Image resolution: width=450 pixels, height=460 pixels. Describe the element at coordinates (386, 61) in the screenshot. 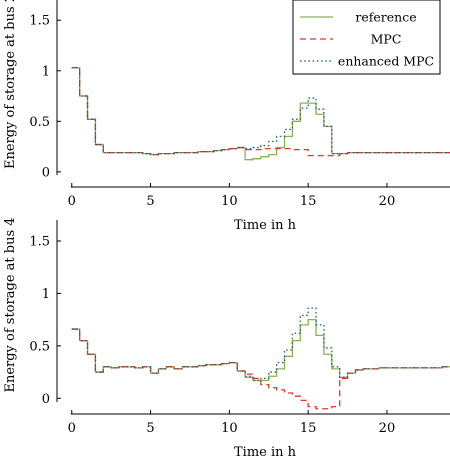

I see `legend-label: enhanced MPC` at that location.